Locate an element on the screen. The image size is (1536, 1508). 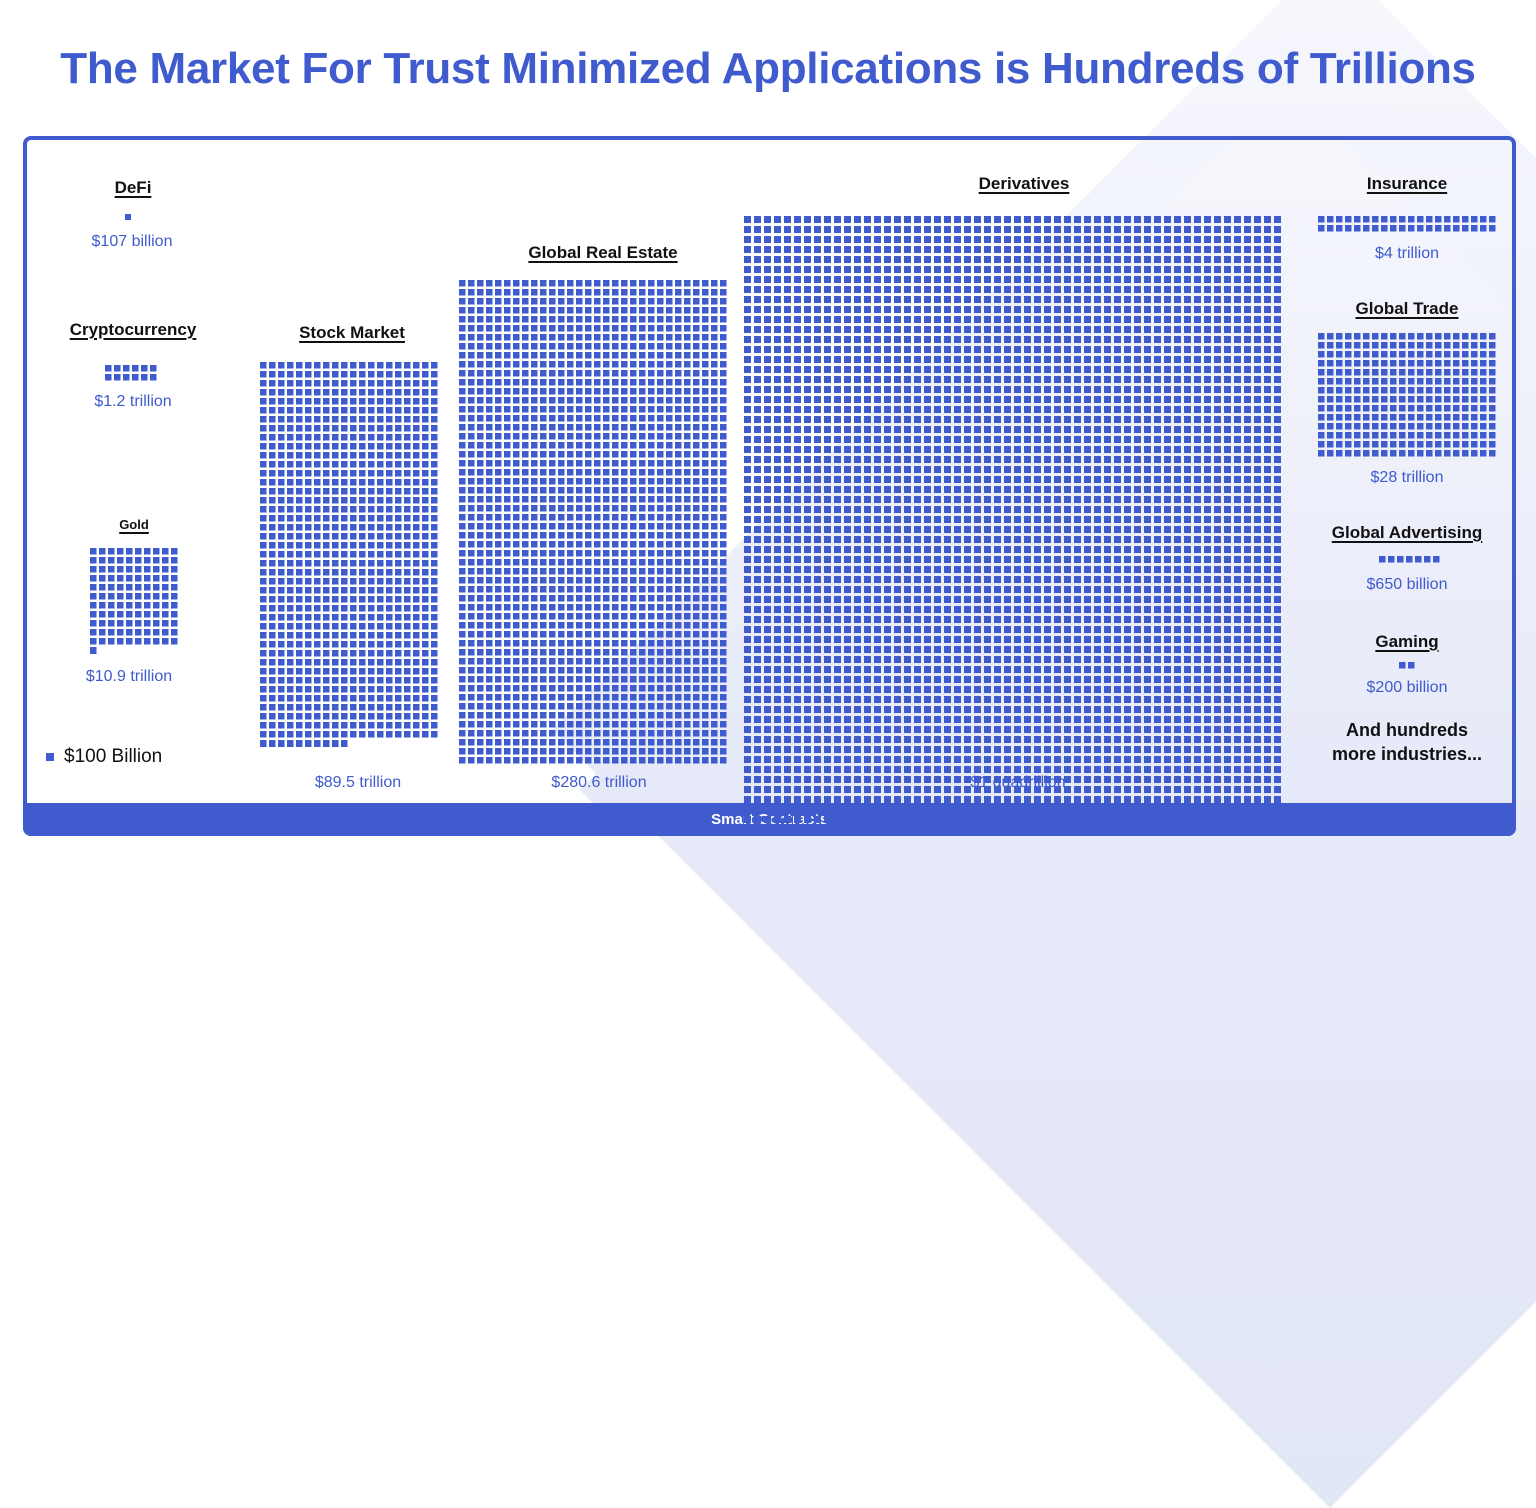
gaming-value: $200 billion is located at coordinates (1407, 687).